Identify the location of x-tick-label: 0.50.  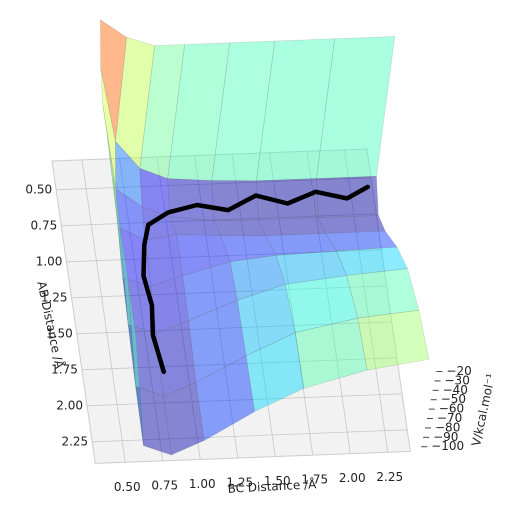
(127, 487).